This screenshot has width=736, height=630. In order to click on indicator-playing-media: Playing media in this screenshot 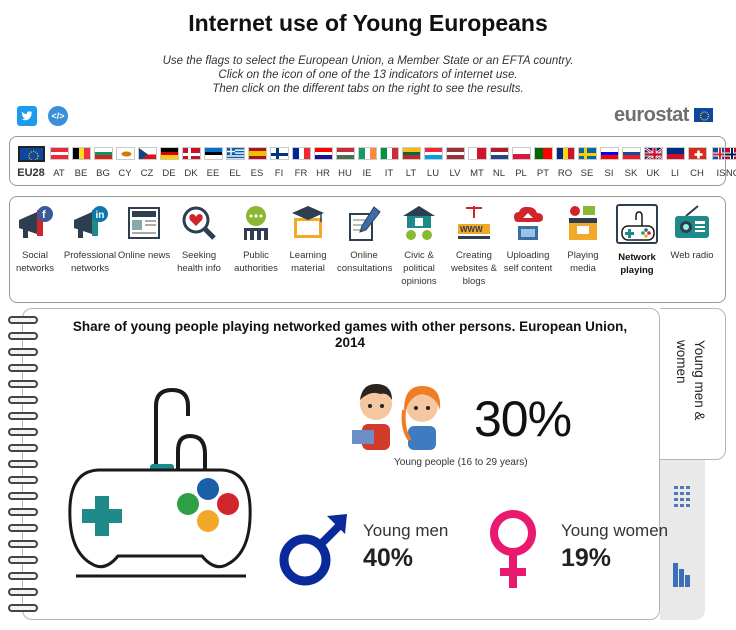, I will do `click(583, 239)`.